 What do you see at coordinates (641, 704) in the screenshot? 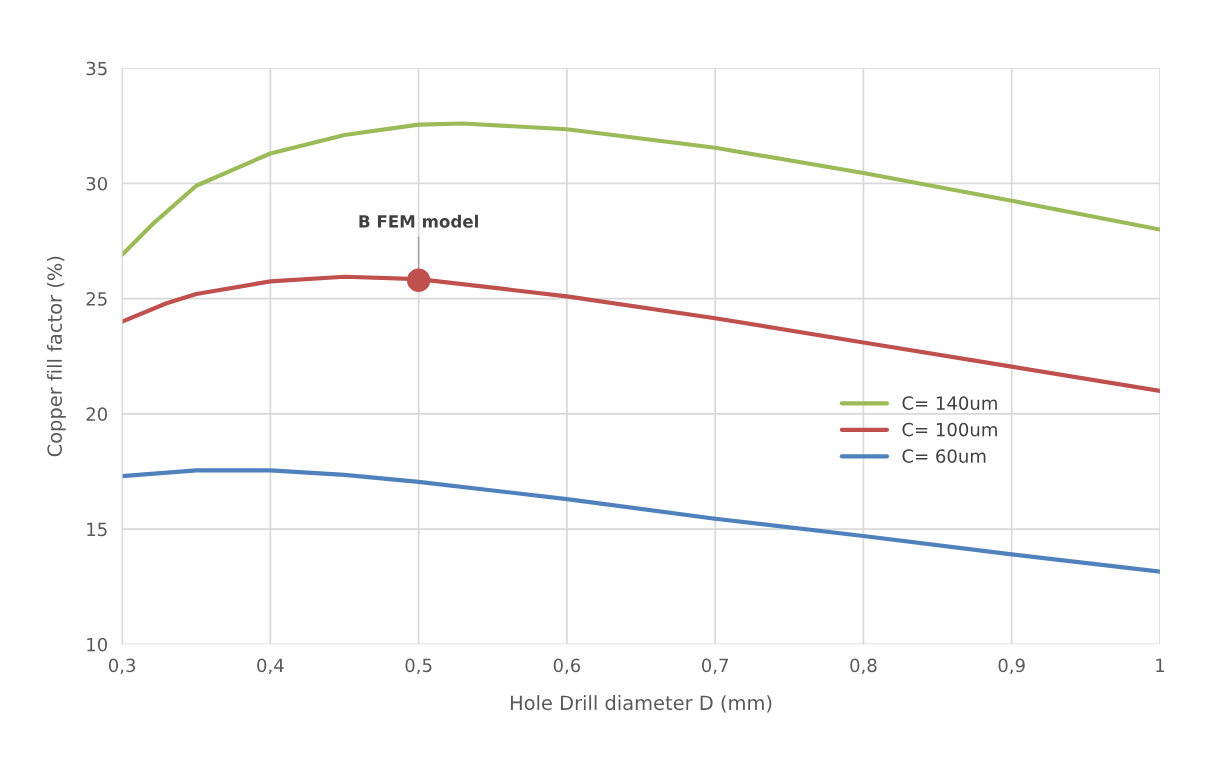
I see `x-axis-title: Hole Drill diameter D (mm)` at bounding box center [641, 704].